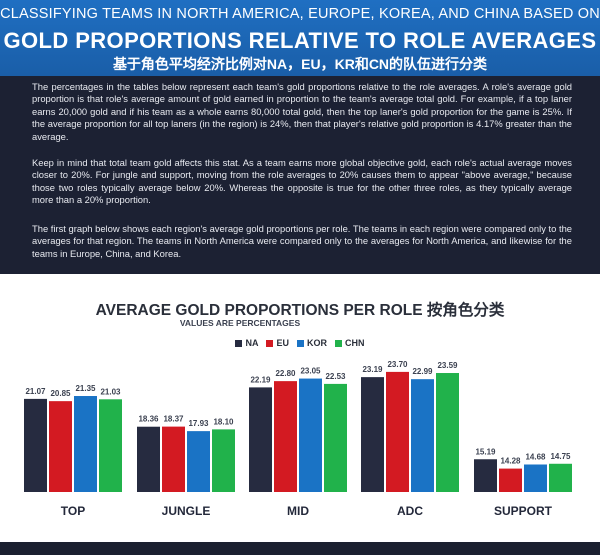 The image size is (600, 555). I want to click on bar-adc-na, so click(372, 434).